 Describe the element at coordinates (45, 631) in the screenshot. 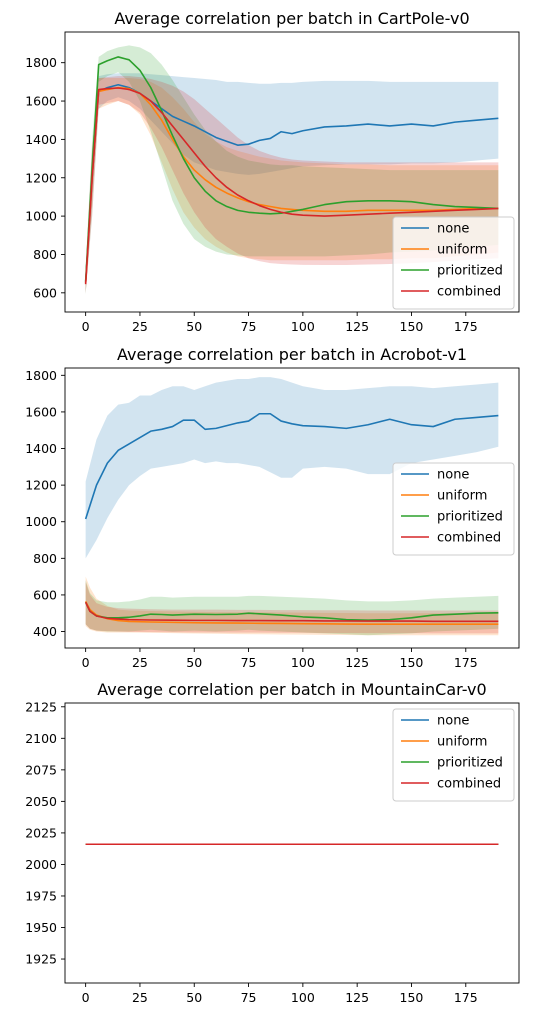

I see `y-tick-label: 400` at that location.